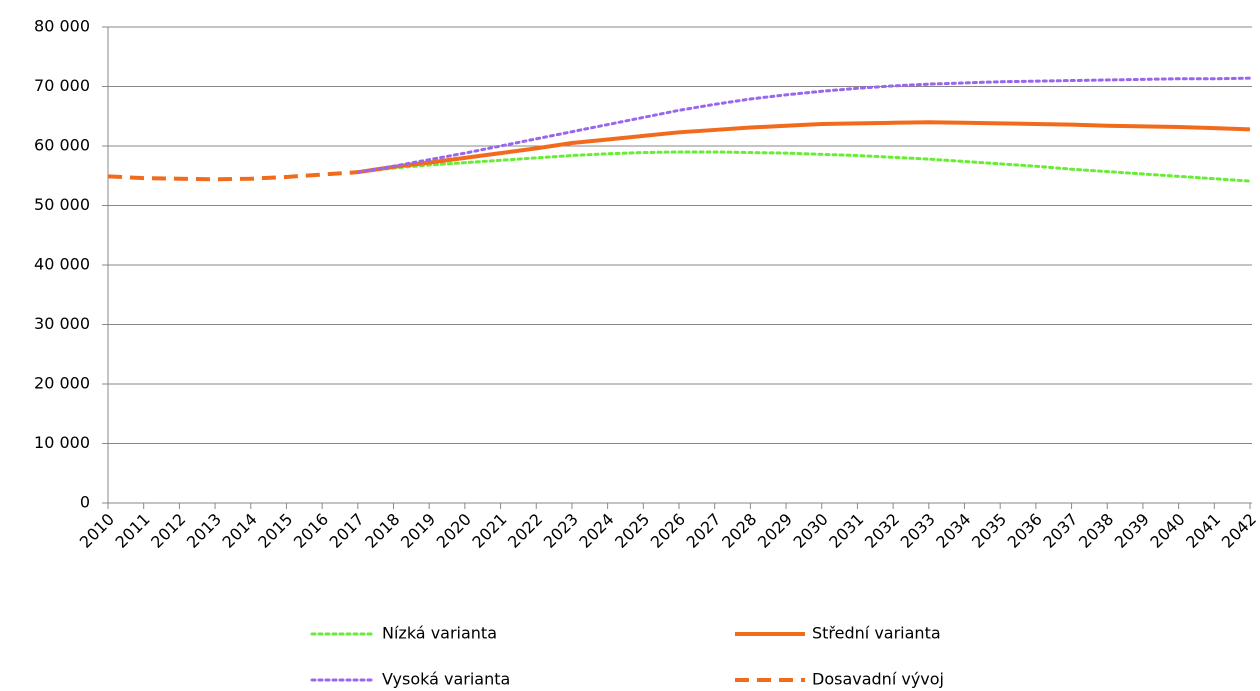 The width and height of the screenshot is (1260, 691). What do you see at coordinates (1132, 531) in the screenshot?
I see `x-tick-label: 2039` at bounding box center [1132, 531].